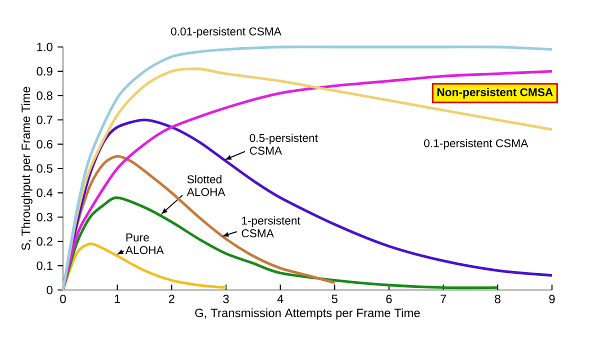  Describe the element at coordinates (307, 314) in the screenshot. I see `x-axis-title: G, Transmission Attempts per Frame Time` at that location.